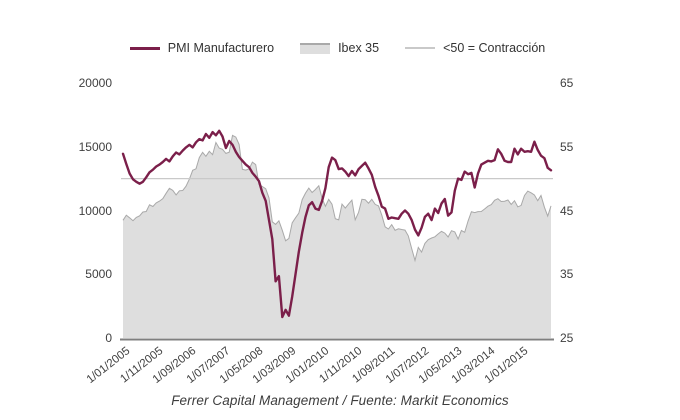 Image resolution: width=680 pixels, height=420 pixels. Describe the element at coordinates (359, 48) in the screenshot. I see `legend-label-ibex: Ibex 35` at that location.